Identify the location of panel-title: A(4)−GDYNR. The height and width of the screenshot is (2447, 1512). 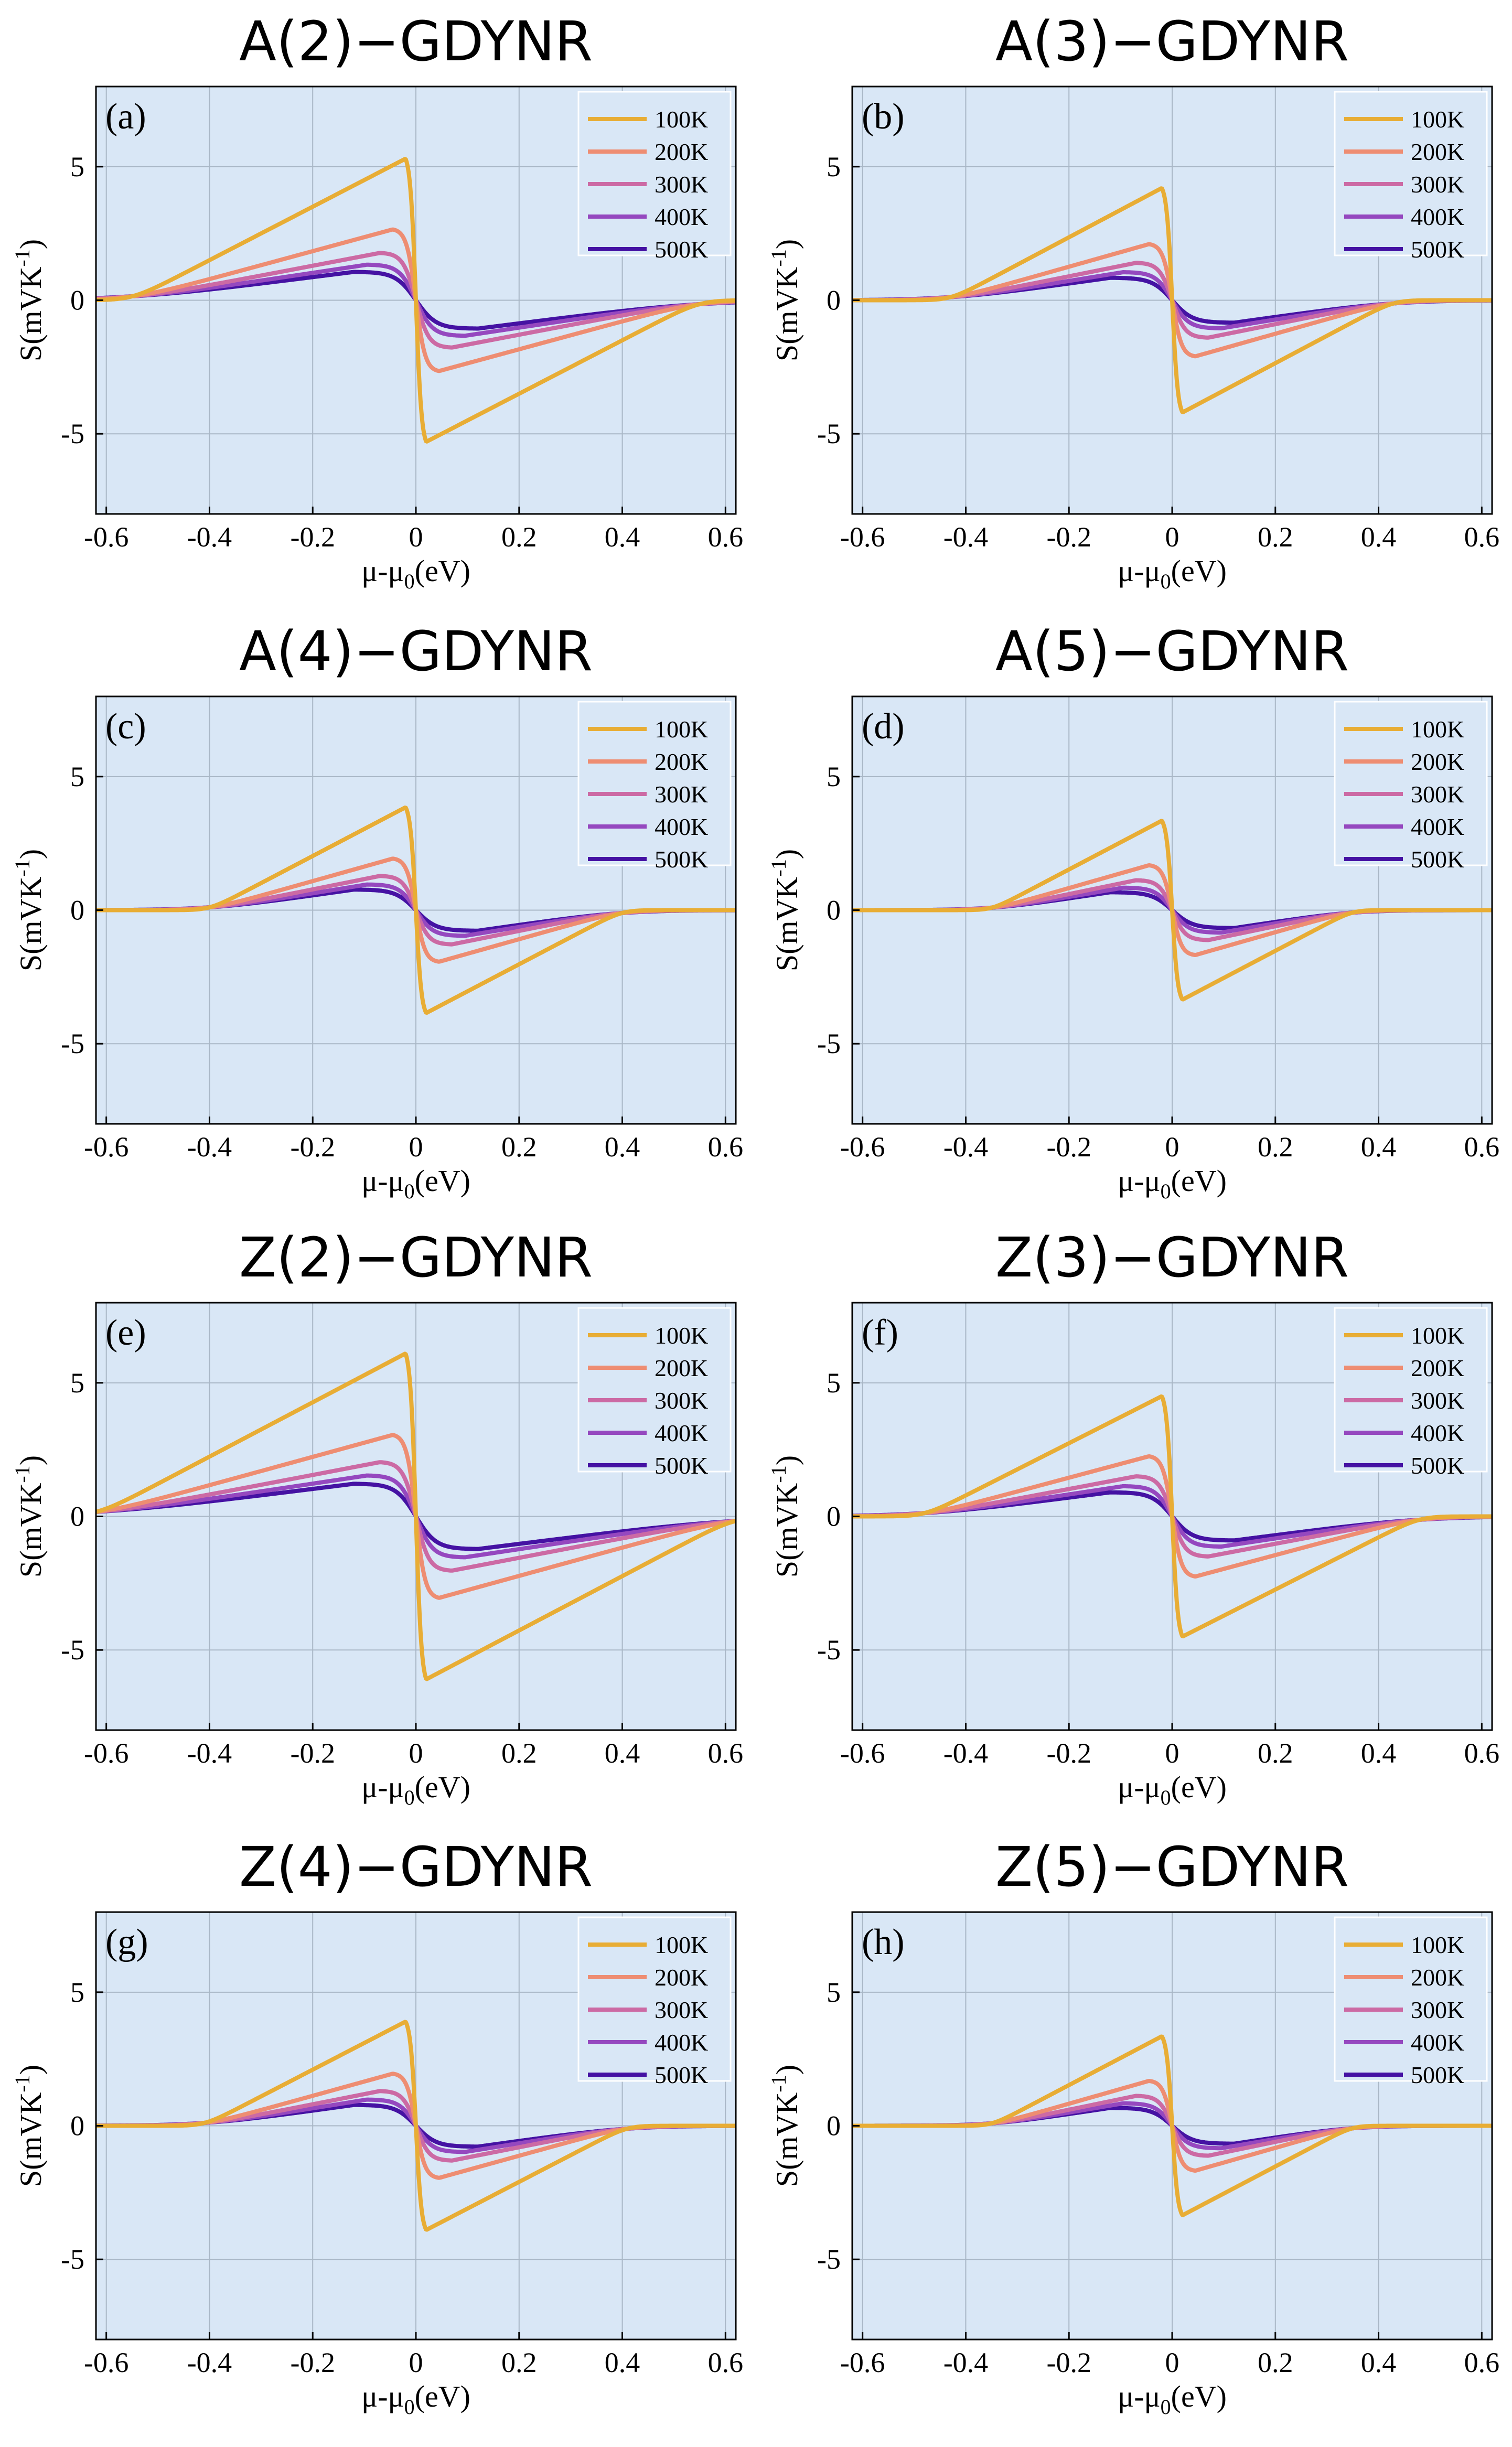
(416, 651).